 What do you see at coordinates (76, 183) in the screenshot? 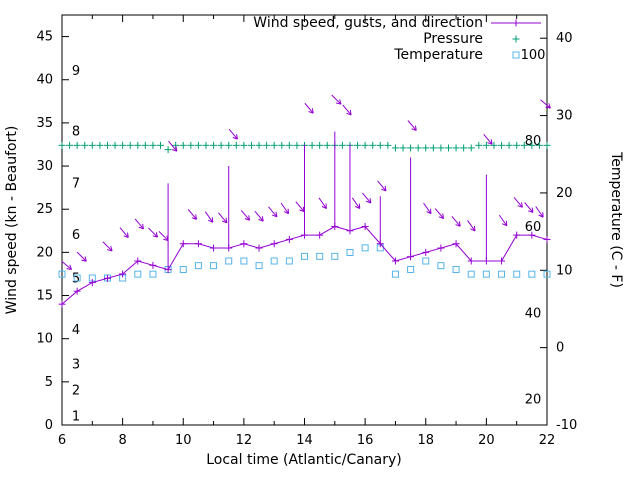
I see `beaufort-label: 7` at bounding box center [76, 183].